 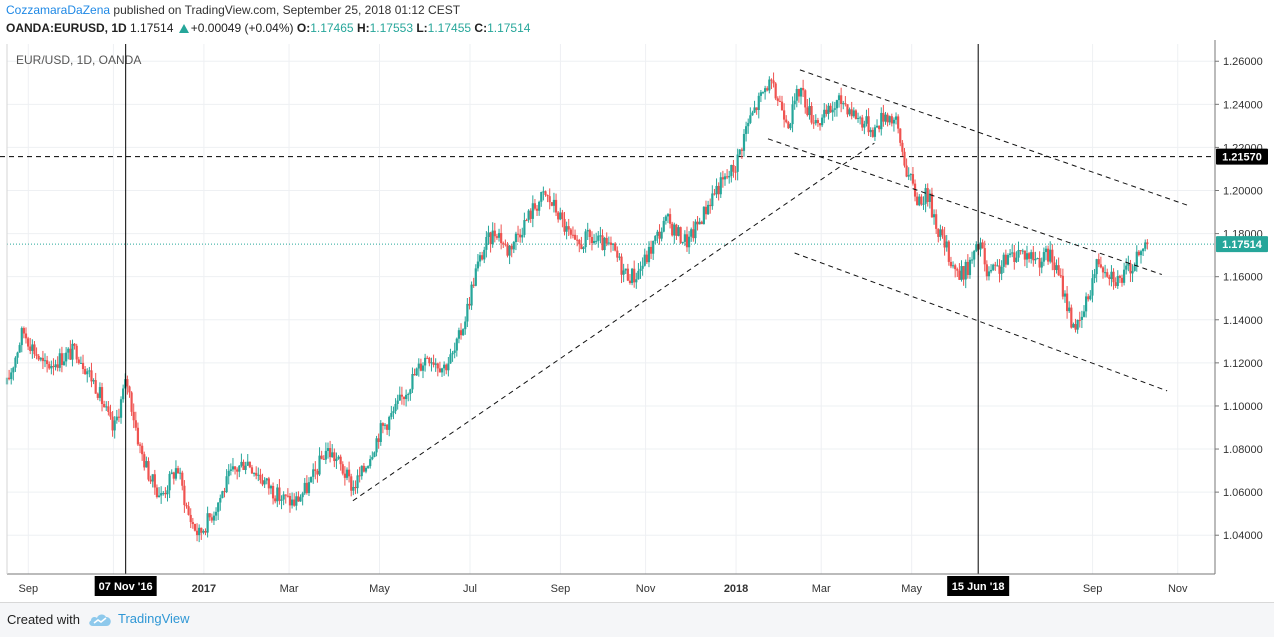 I want to click on y-tick-label: 1.24000, so click(x=1243, y=105).